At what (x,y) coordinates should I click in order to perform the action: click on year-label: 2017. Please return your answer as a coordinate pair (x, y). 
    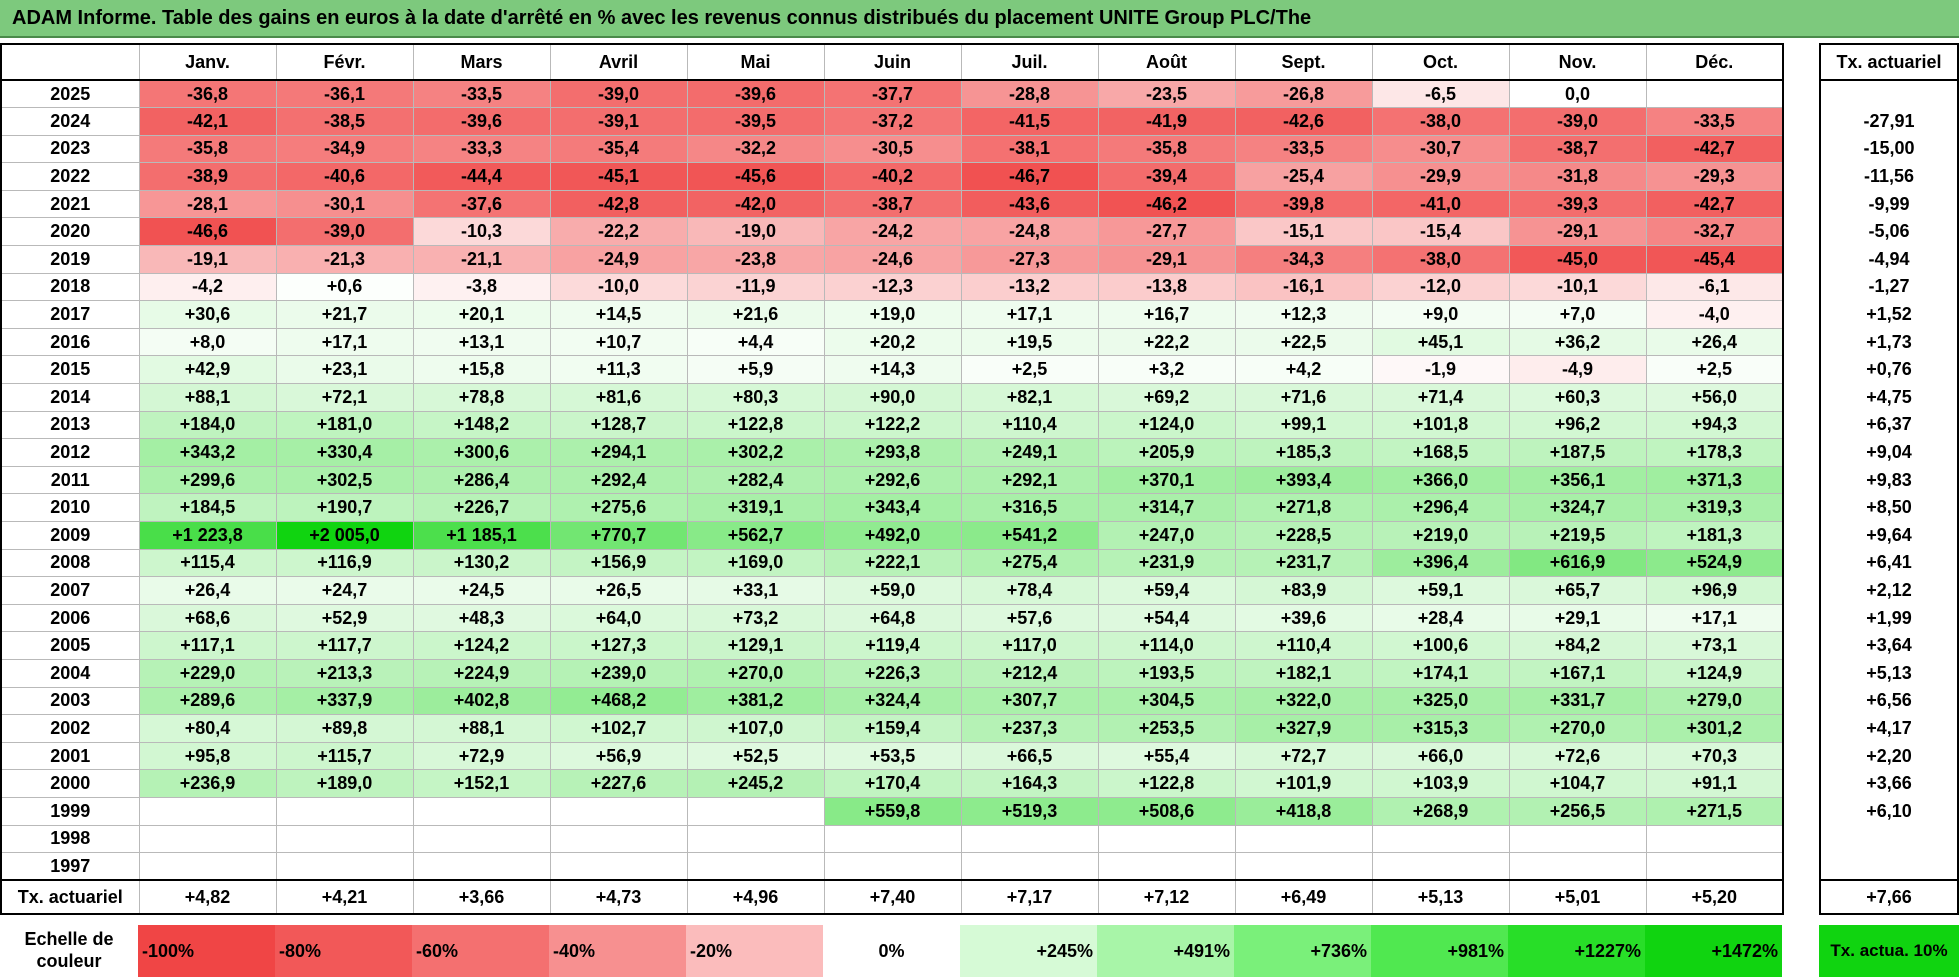
    Looking at the image, I should click on (70, 314).